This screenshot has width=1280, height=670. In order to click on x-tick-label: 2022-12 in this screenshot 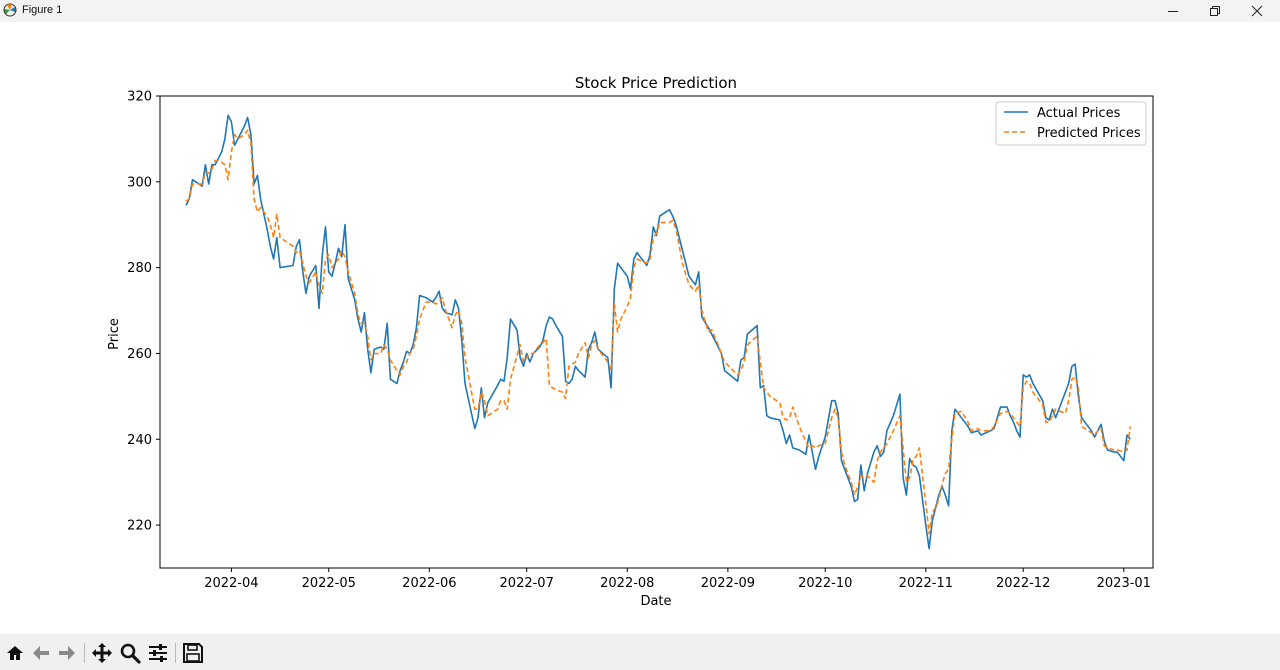, I will do `click(1023, 583)`.